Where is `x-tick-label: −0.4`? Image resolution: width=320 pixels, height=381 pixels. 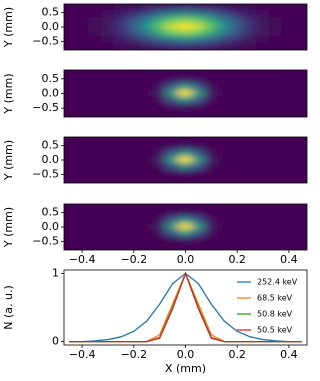 x-tick-label: −0.4 is located at coordinates (82, 354).